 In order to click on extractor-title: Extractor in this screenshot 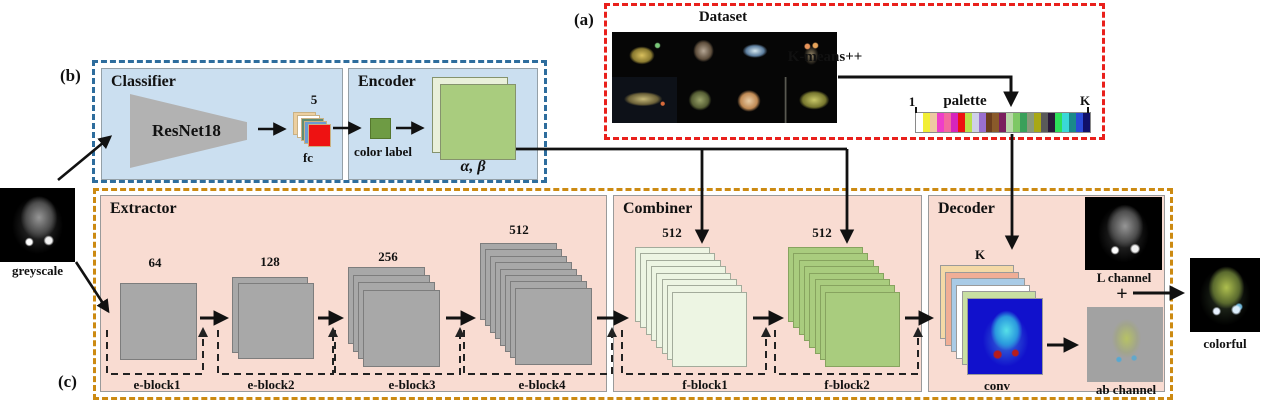, I will do `click(143, 208)`.